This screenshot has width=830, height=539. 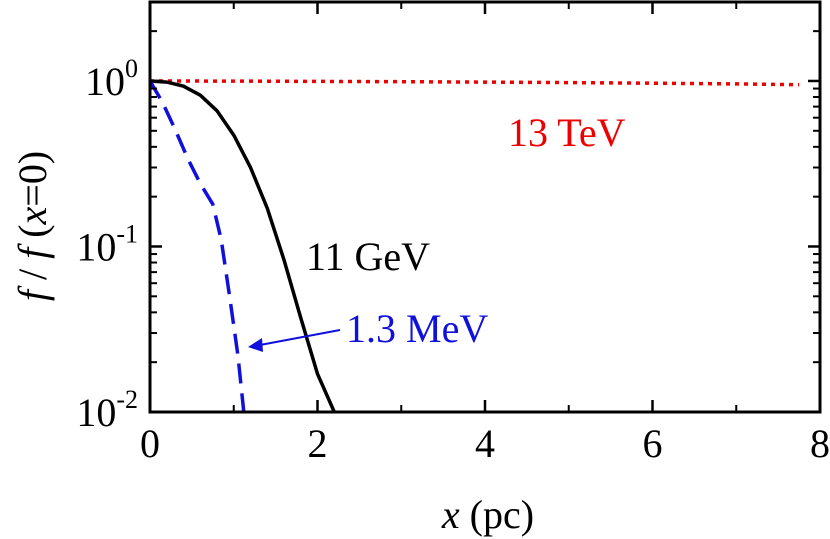 What do you see at coordinates (485, 443) in the screenshot?
I see `x-tick-label: 4` at bounding box center [485, 443].